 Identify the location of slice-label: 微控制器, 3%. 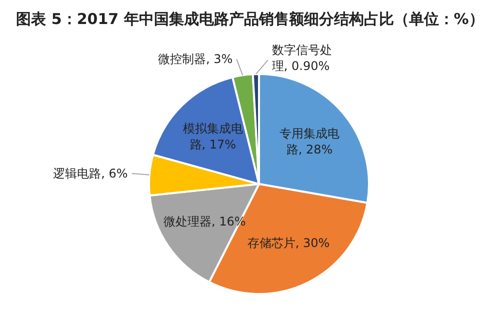
(195, 59).